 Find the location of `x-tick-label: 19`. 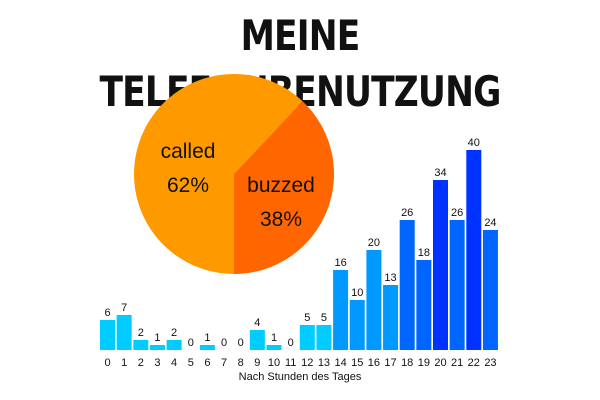

x-tick-label: 19 is located at coordinates (424, 363).